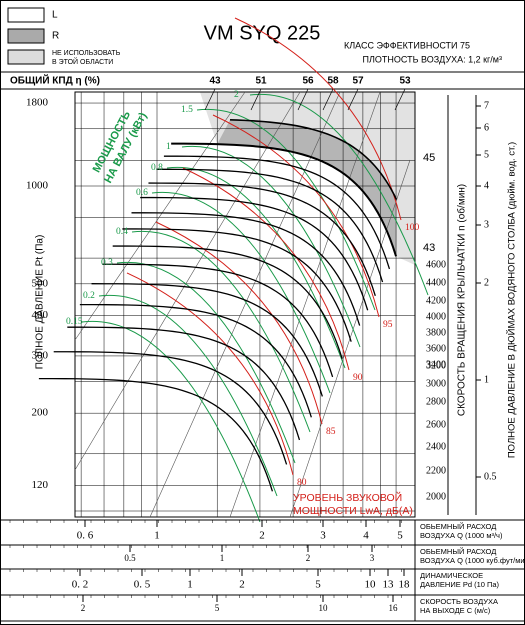 The width and height of the screenshot is (525, 625). I want to click on legend-r-swatch, so click(26, 36).